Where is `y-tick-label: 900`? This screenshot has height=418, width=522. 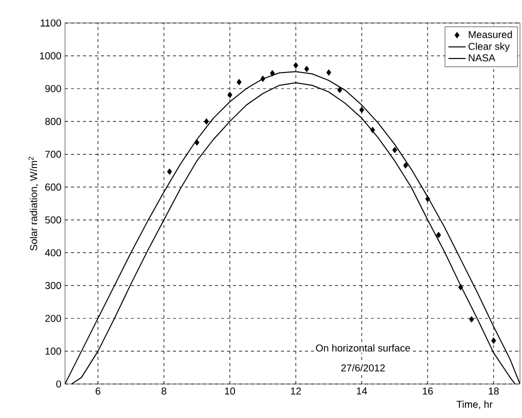
y-tick-label: 900 is located at coordinates (53, 88).